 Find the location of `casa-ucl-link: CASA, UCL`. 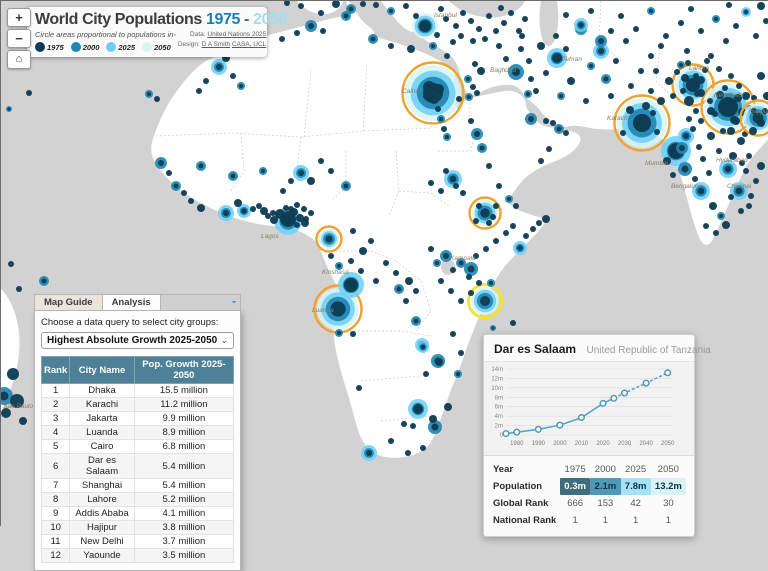

casa-ucl-link: CASA, UCL is located at coordinates (249, 44).